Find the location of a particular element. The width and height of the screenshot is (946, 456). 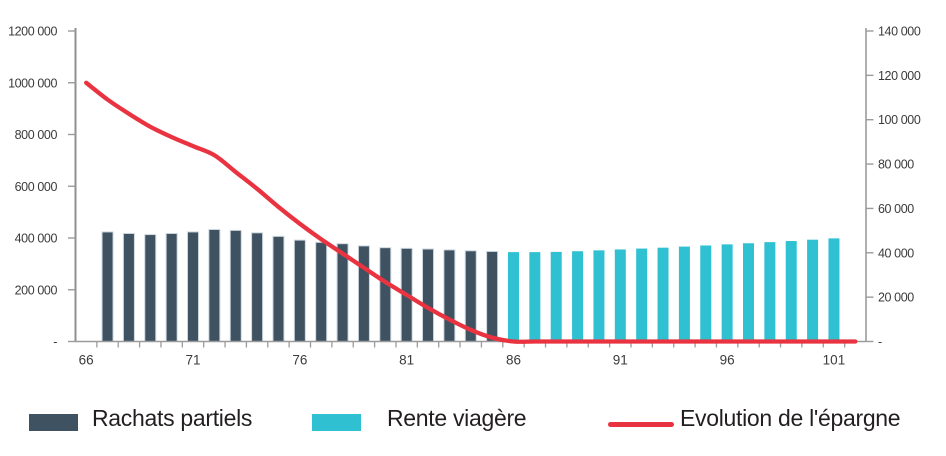

y-left-tick-label: 1000 000 is located at coordinates (32, 83).